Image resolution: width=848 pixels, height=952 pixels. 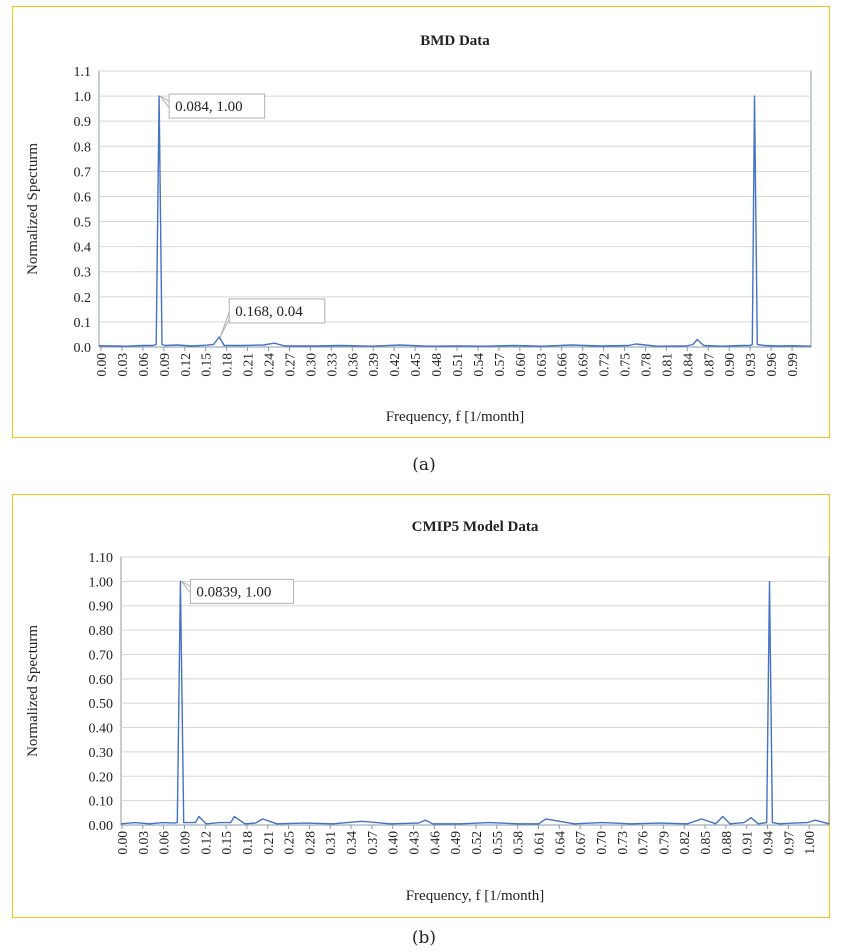 What do you see at coordinates (434, 843) in the screenshot?
I see `x-tick-label: 0.46` at bounding box center [434, 843].